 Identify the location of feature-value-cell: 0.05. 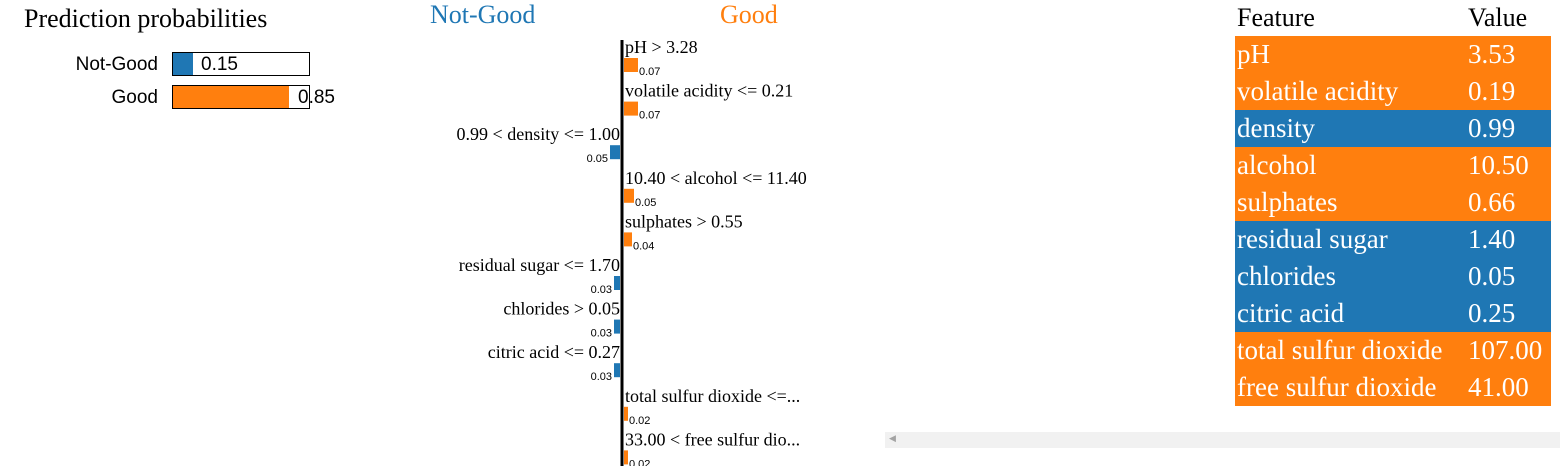
(1492, 276).